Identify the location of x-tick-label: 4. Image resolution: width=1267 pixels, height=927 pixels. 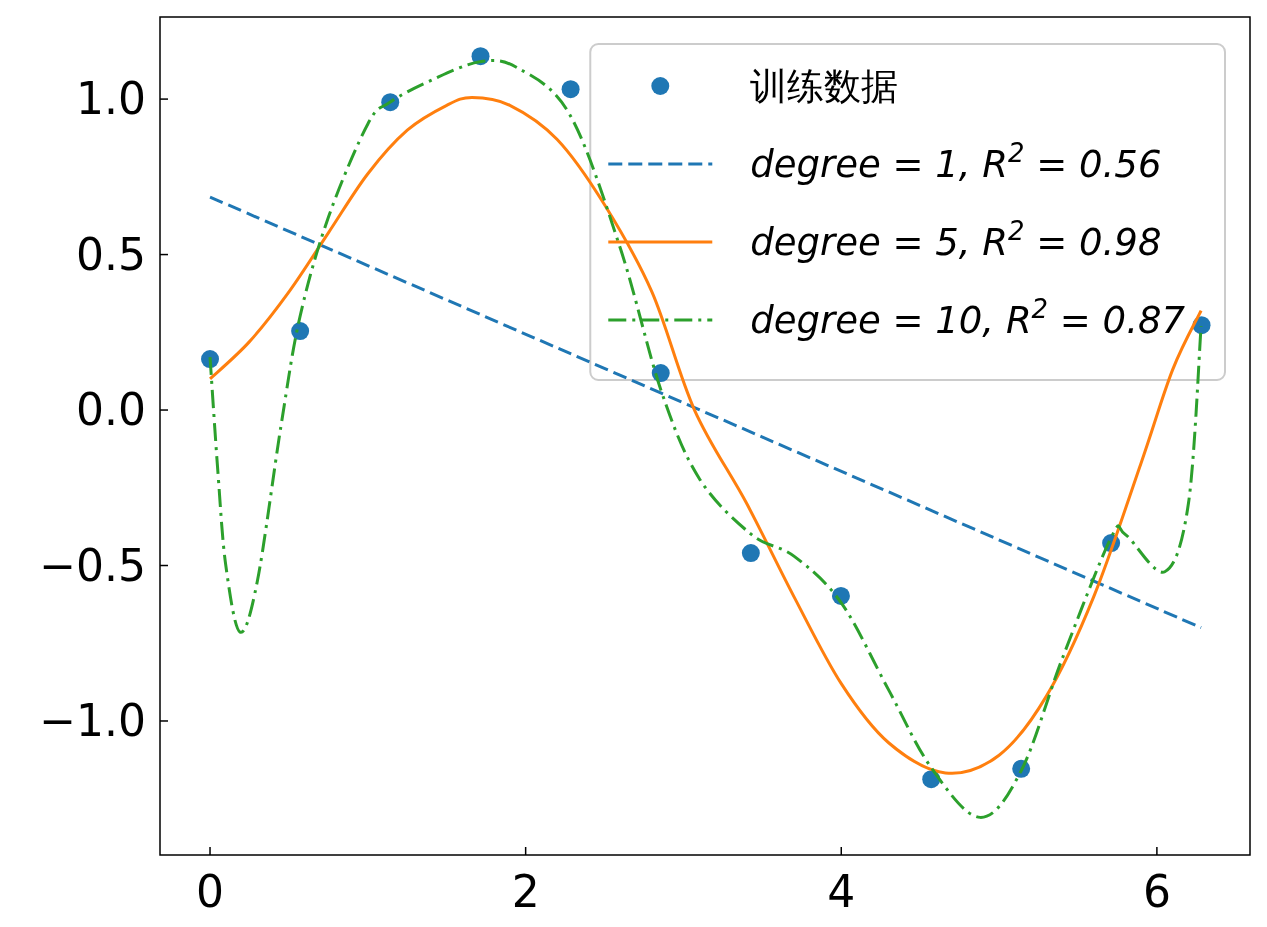
(841, 891).